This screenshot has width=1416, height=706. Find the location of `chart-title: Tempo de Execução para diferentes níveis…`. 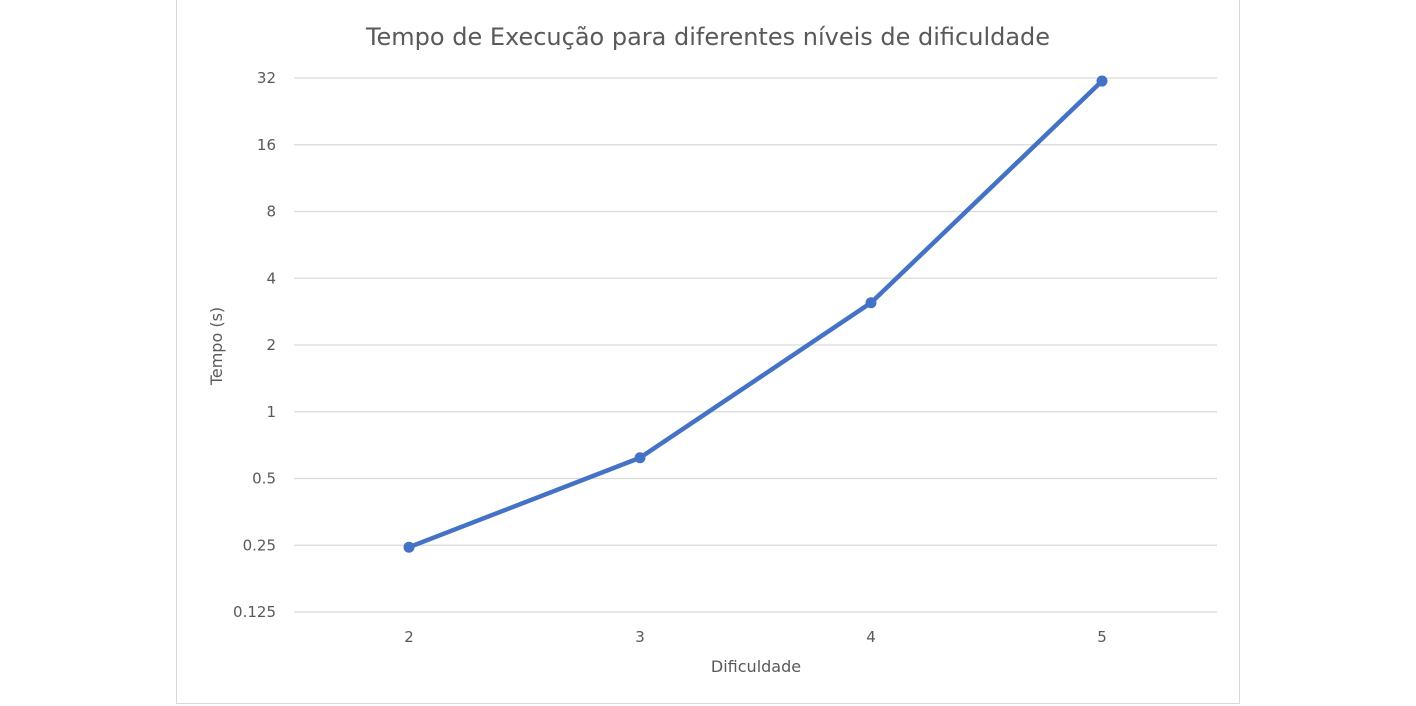

chart-title: Tempo de Execução para diferentes níveis… is located at coordinates (707, 37).